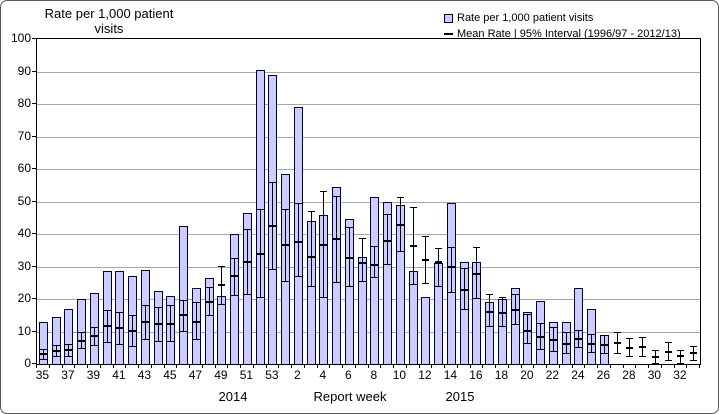 This screenshot has height=414, width=719. Describe the element at coordinates (629, 375) in the screenshot. I see `x-tick-label: 28` at that location.